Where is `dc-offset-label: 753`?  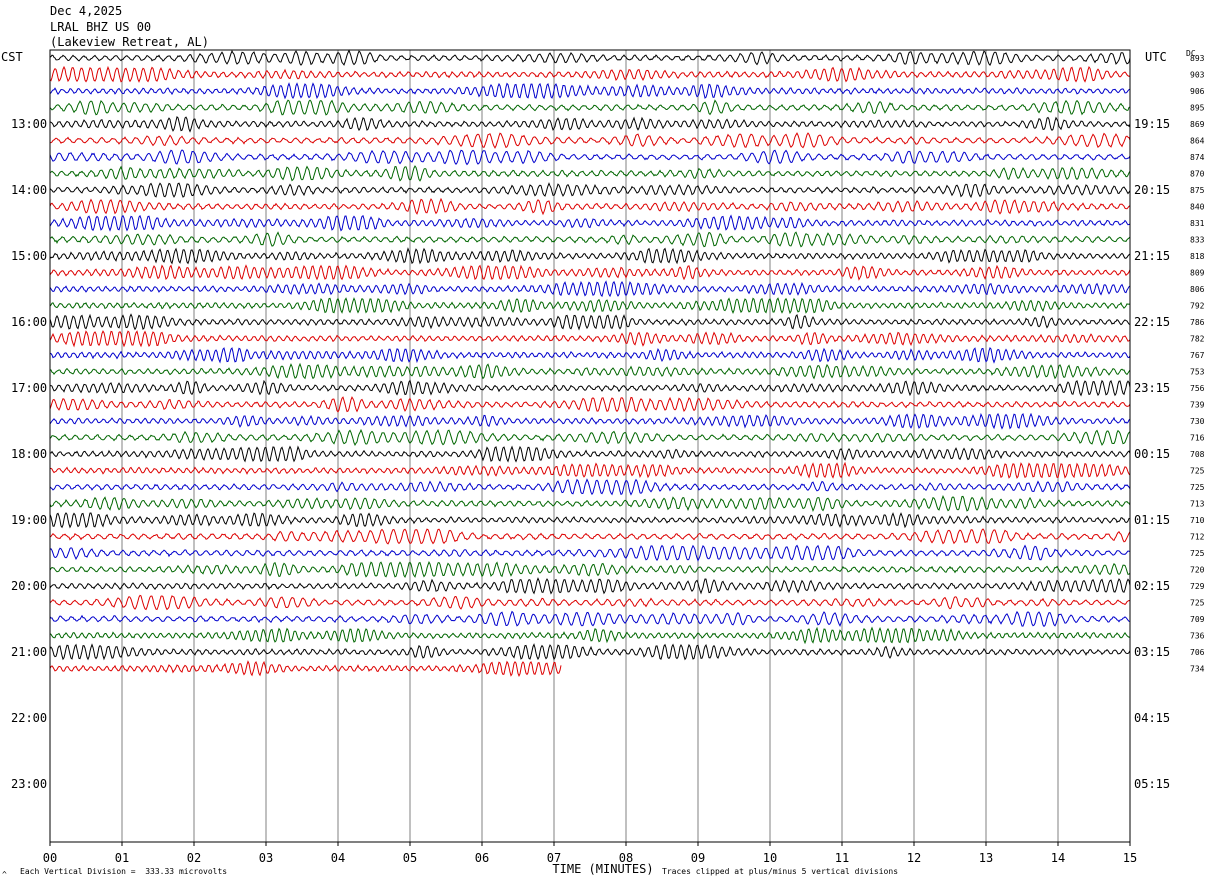
dc-offset-label: 753 is located at coordinates (1197, 372).